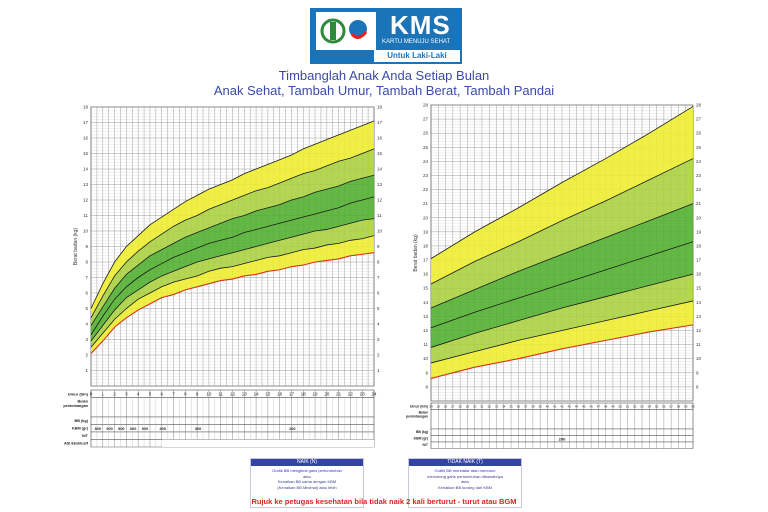  What do you see at coordinates (380, 107) in the screenshot?
I see `y-tick-label: 18` at bounding box center [380, 107].